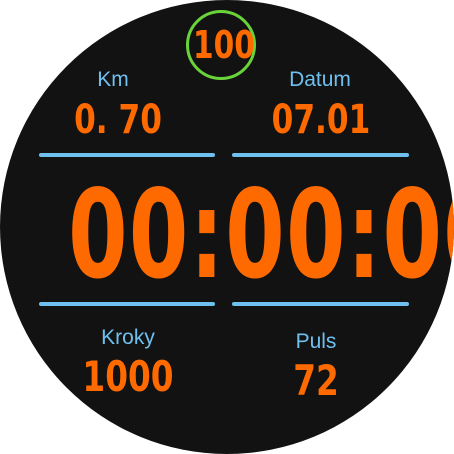 The image size is (454, 454). What do you see at coordinates (128, 338) in the screenshot?
I see `steps-label: Kroky` at bounding box center [128, 338].